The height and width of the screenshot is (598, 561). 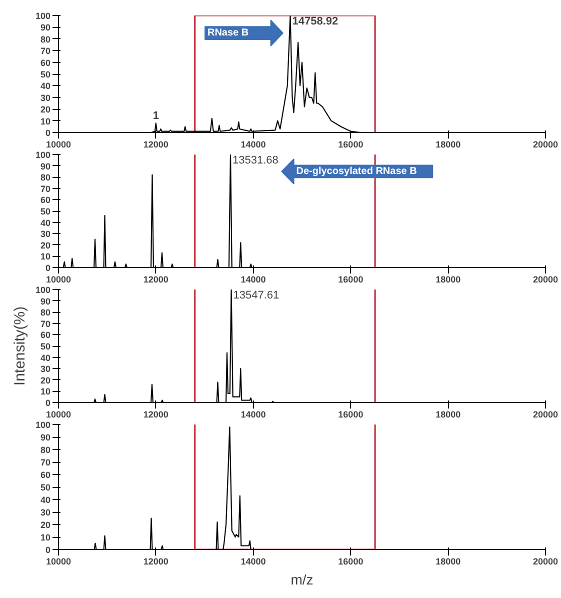 I want to click on annotation: 13547.61, so click(x=256, y=296).